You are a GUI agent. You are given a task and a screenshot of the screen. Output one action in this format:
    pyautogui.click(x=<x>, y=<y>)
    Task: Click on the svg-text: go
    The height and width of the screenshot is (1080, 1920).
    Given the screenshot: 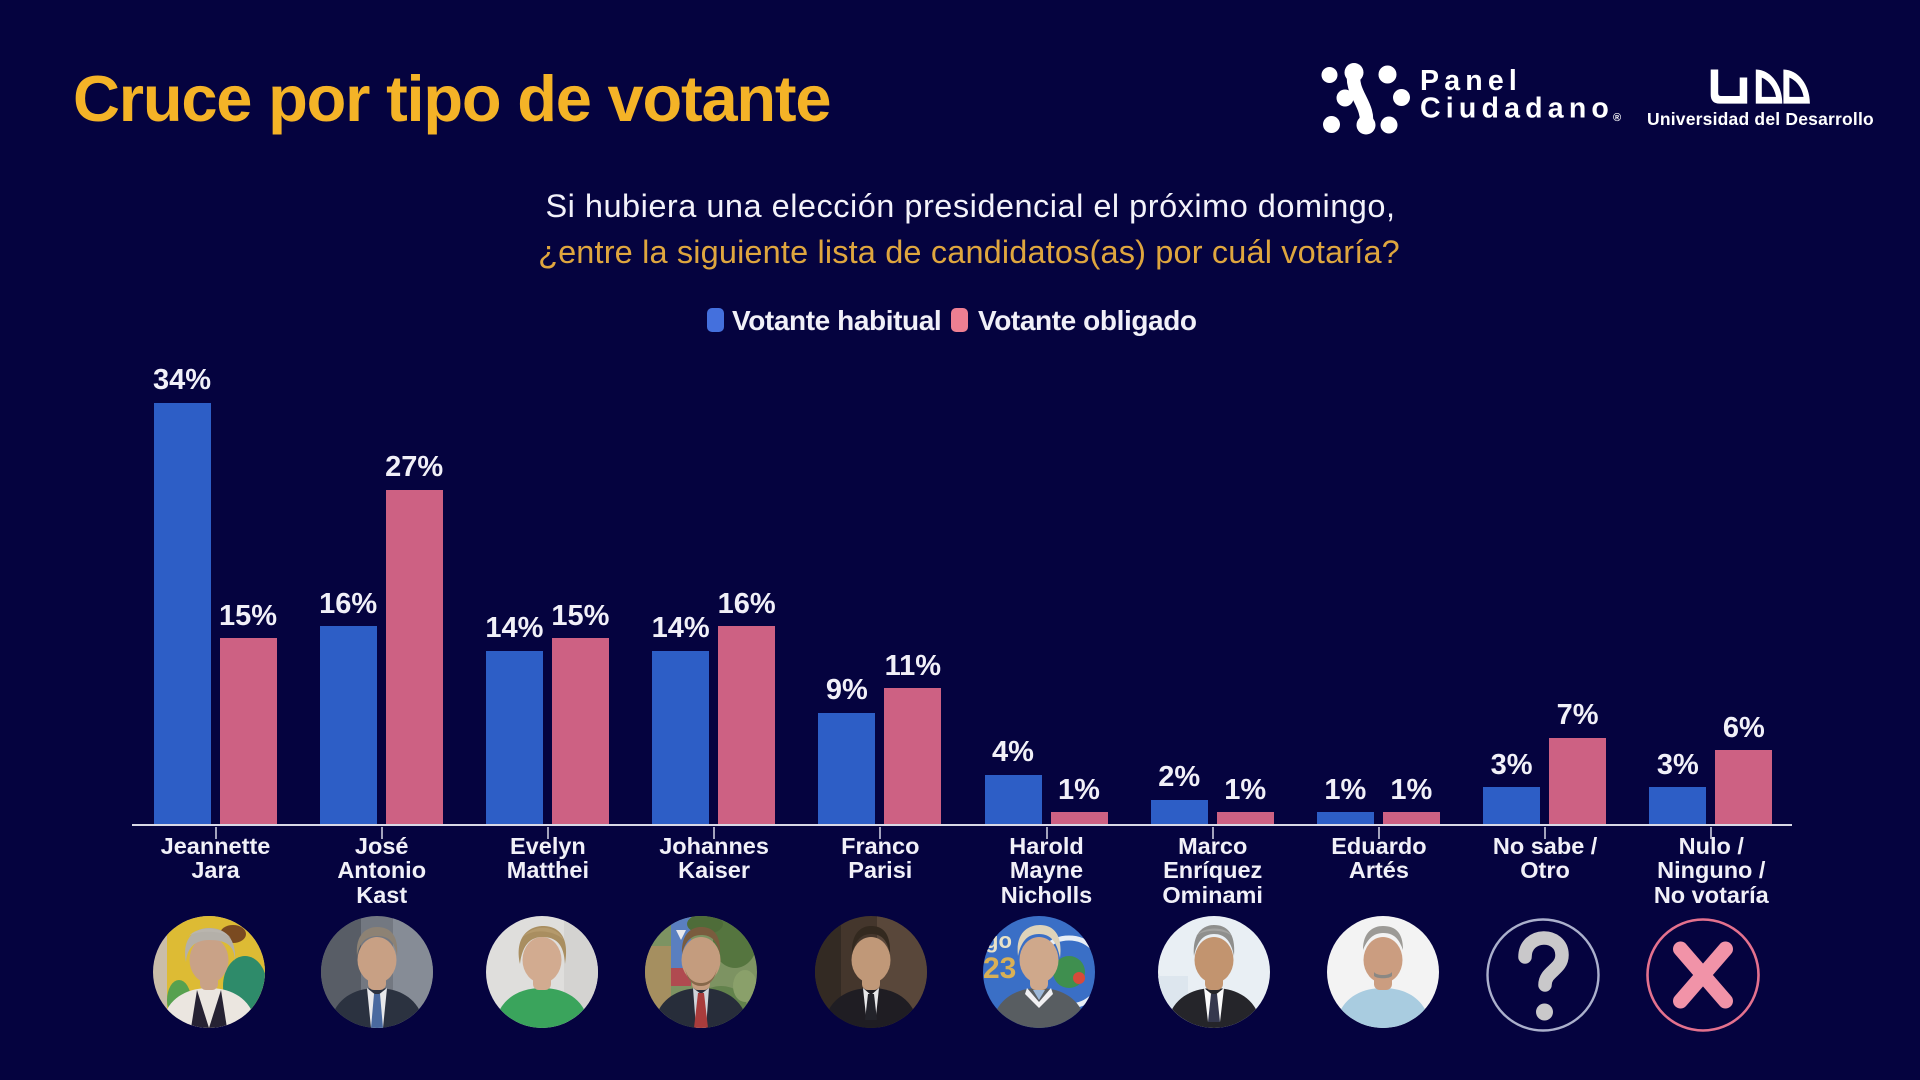 What is the action you would take?
    pyautogui.click(x=998, y=940)
    